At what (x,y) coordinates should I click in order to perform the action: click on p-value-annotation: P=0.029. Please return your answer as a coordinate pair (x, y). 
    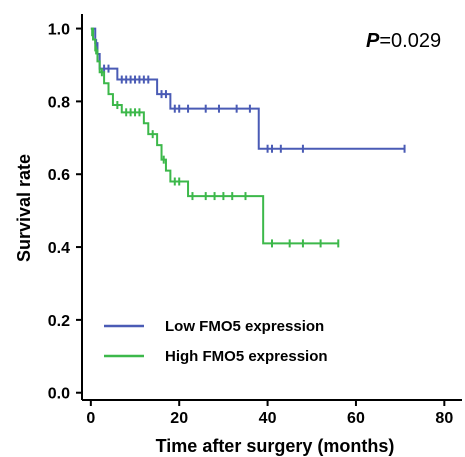
    Looking at the image, I should click on (403, 41).